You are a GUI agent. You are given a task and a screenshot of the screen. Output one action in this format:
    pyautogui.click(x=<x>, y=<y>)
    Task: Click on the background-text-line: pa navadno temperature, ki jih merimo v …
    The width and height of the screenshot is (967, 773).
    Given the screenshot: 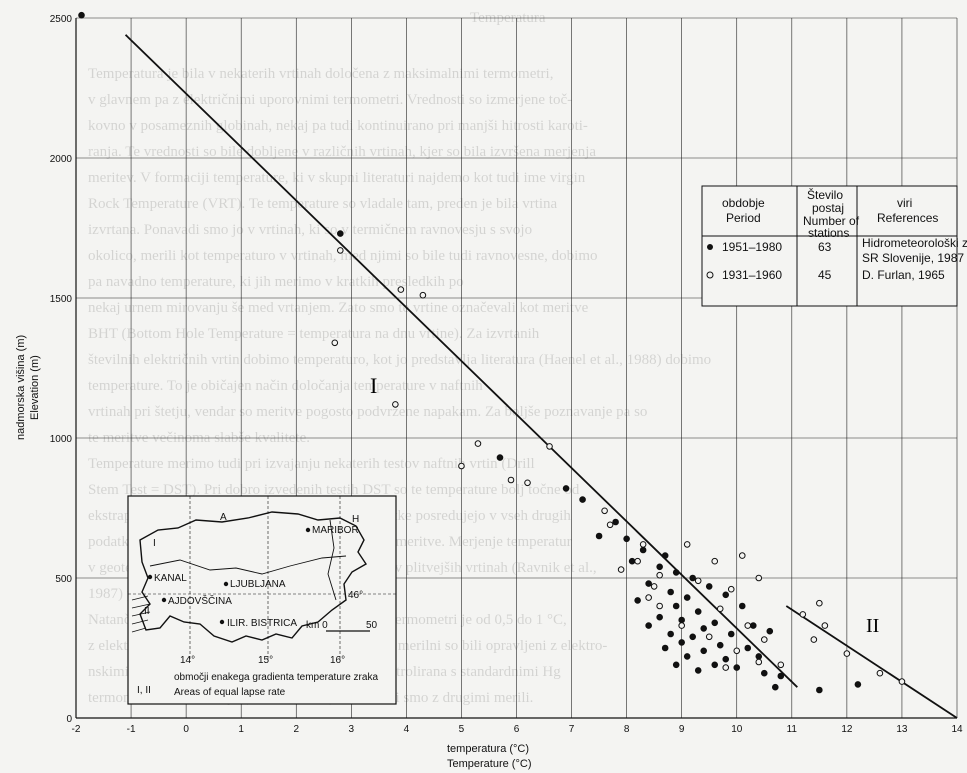 What is the action you would take?
    pyautogui.click(x=276, y=282)
    